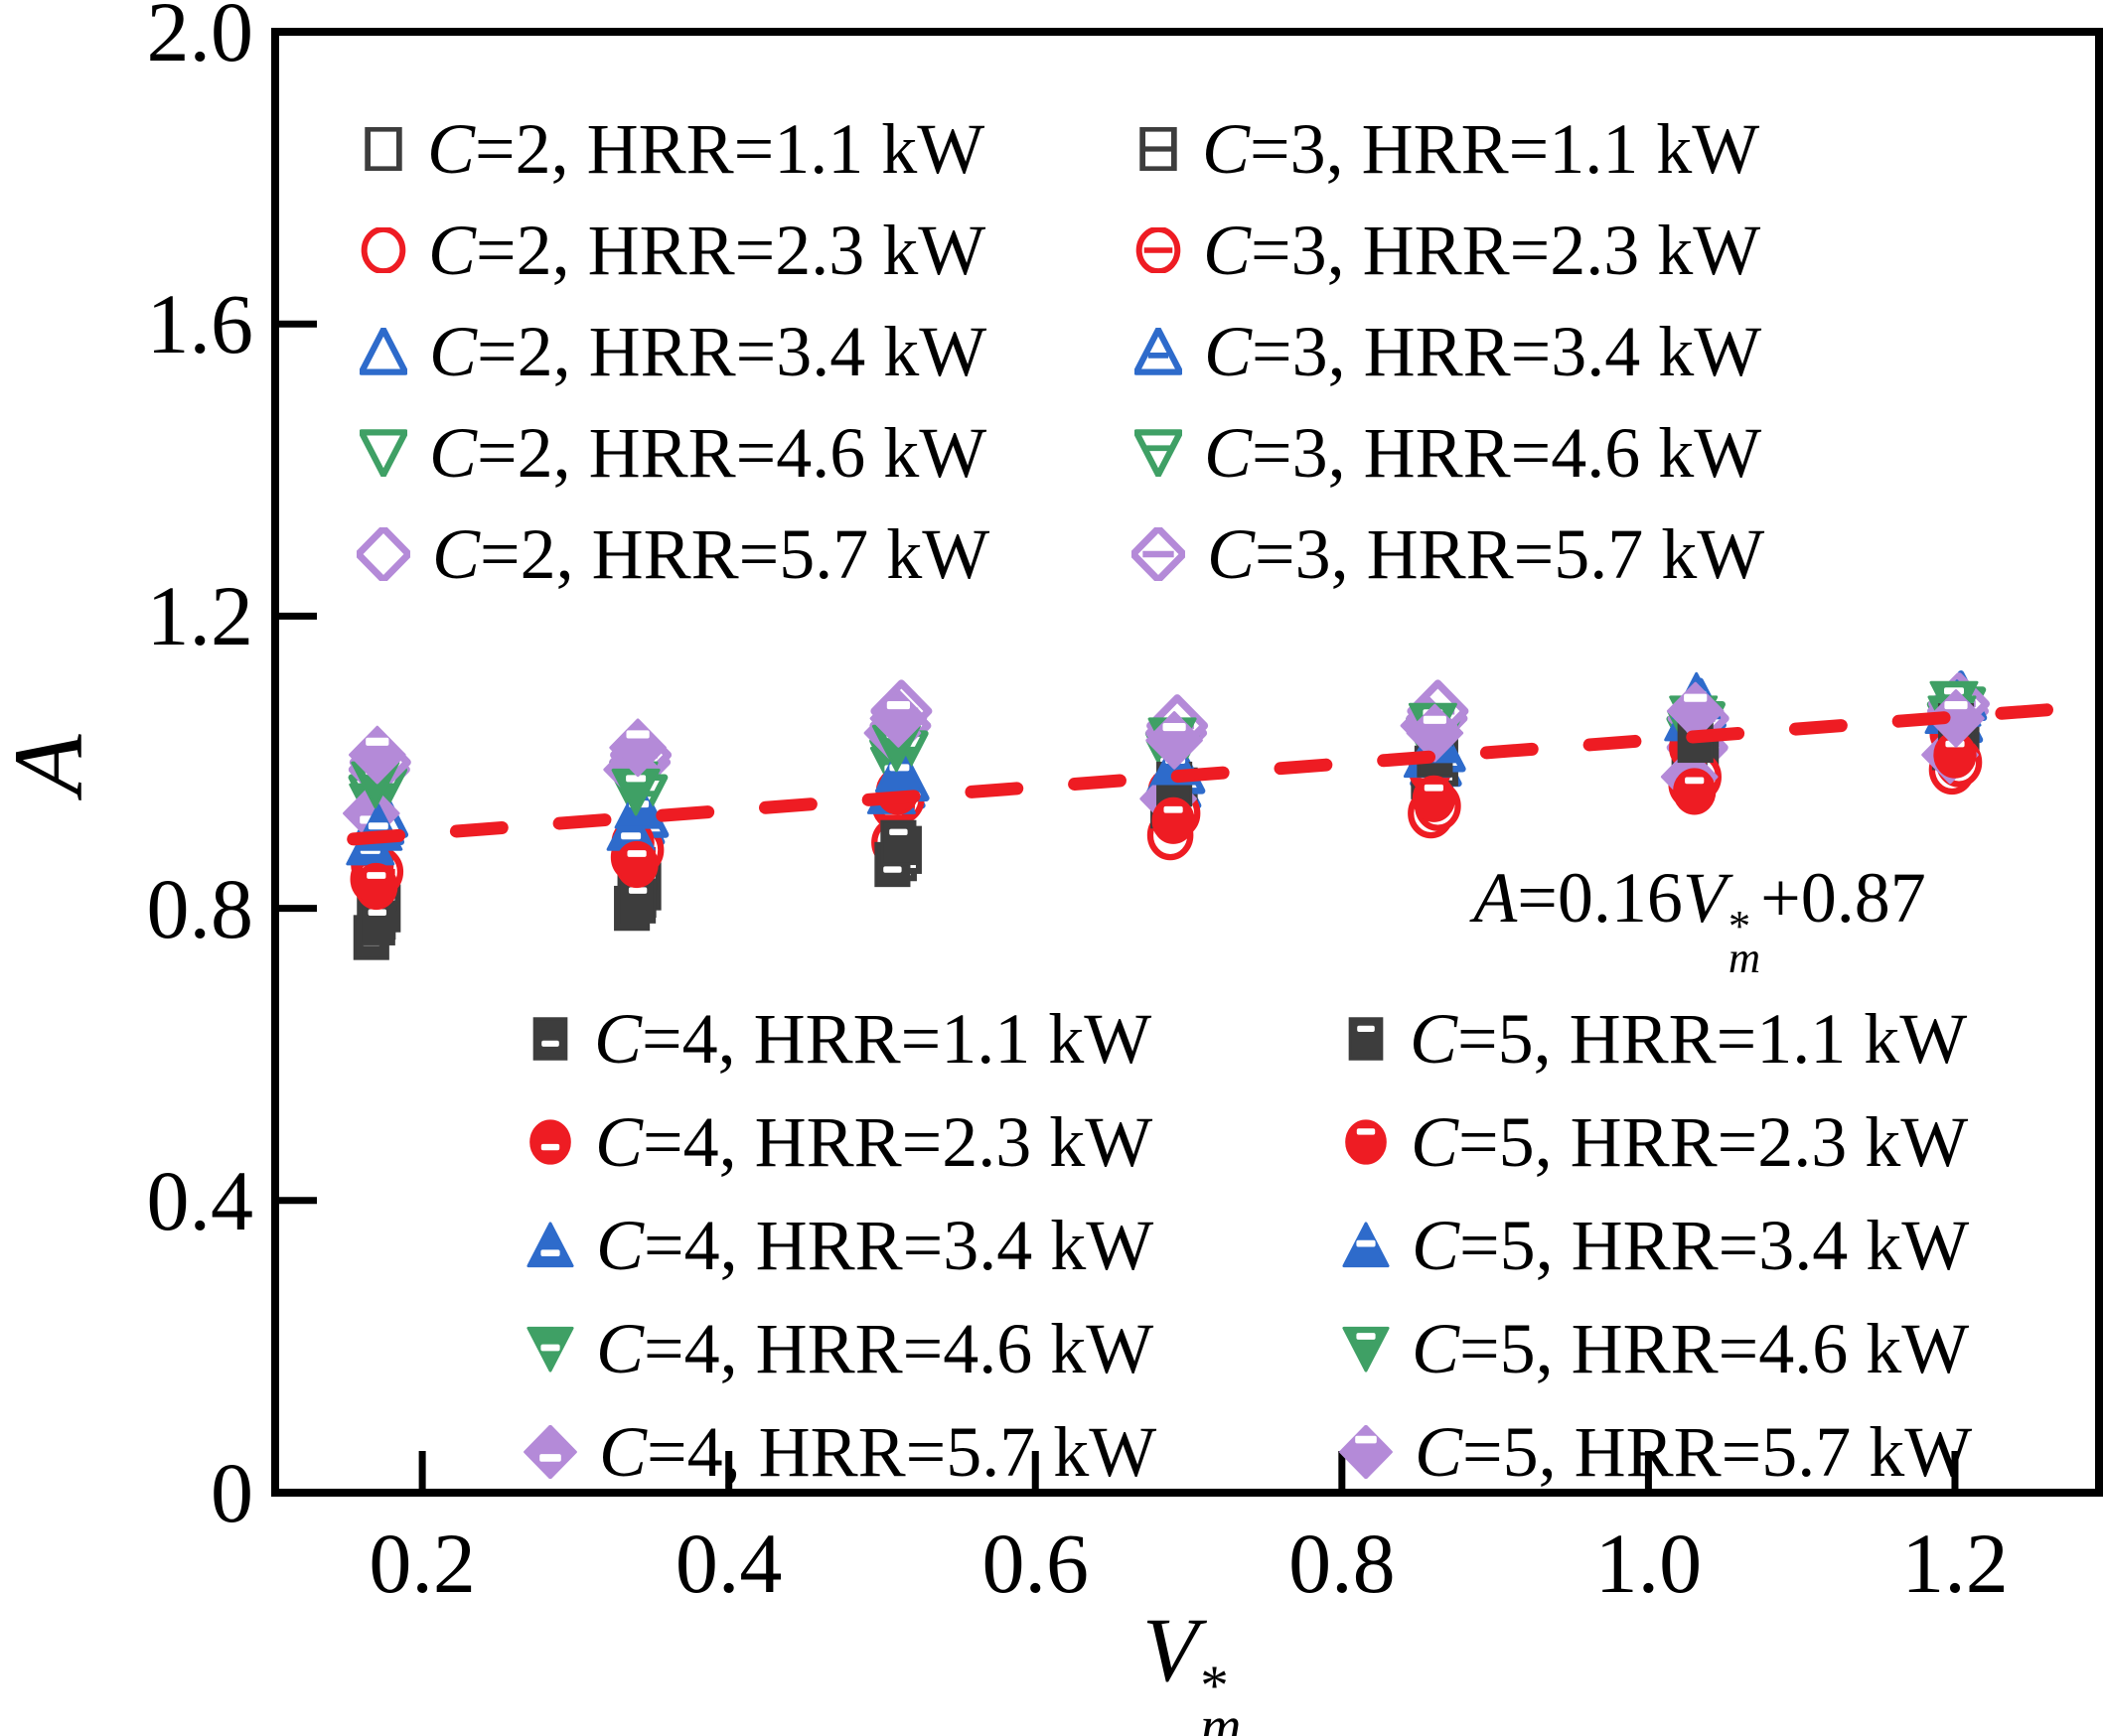 Image resolution: width=2104 pixels, height=1736 pixels. Describe the element at coordinates (1689, 1142) in the screenshot. I see `legend-item-label: C=5, HRR=2.3 kW` at that location.